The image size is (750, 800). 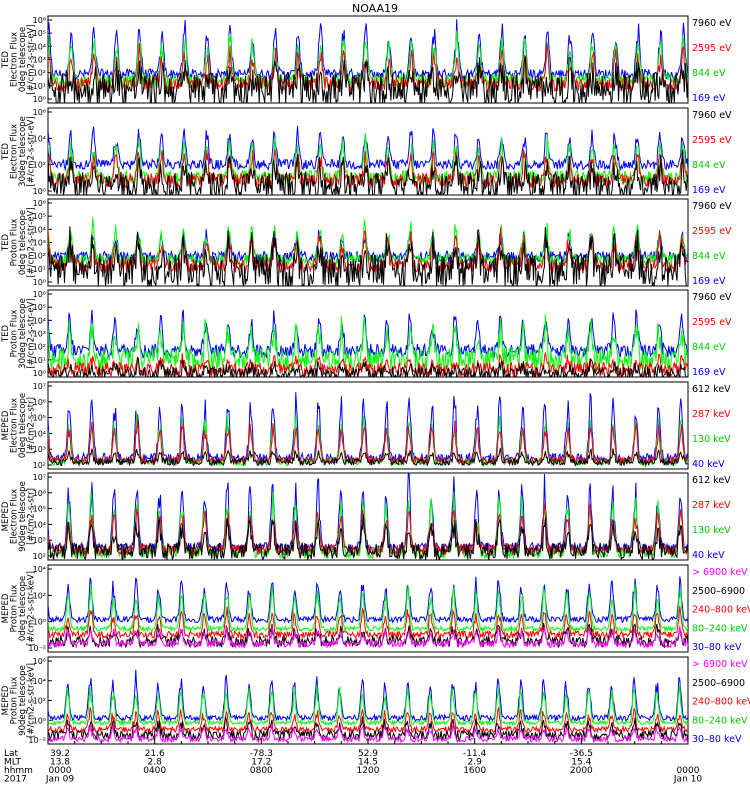 What do you see at coordinates (687, 780) in the screenshot?
I see `x-tick-label: Jan 10` at bounding box center [687, 780].